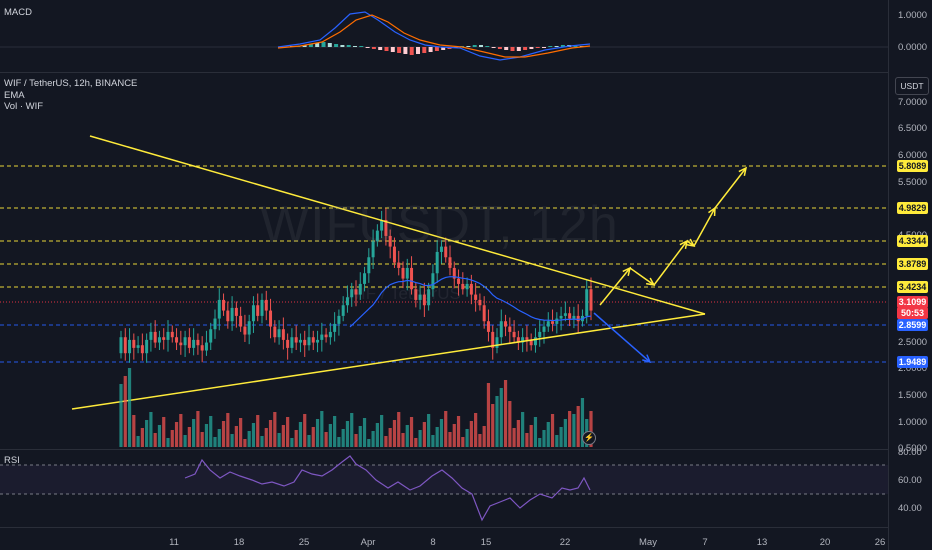 The image size is (932, 550). I want to click on symbol-legend: WIF / TetherUS, 12h, BINANCE, so click(71, 83).